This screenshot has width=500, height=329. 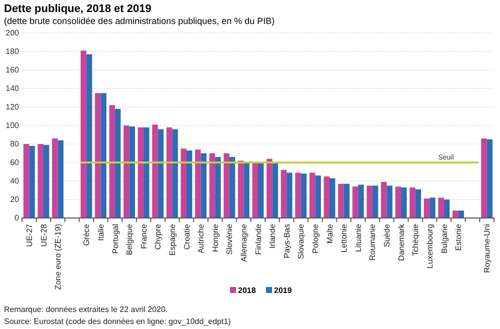 What do you see at coordinates (444, 238) in the screenshot?
I see `x-tick-label: Bulgarie` at bounding box center [444, 238].